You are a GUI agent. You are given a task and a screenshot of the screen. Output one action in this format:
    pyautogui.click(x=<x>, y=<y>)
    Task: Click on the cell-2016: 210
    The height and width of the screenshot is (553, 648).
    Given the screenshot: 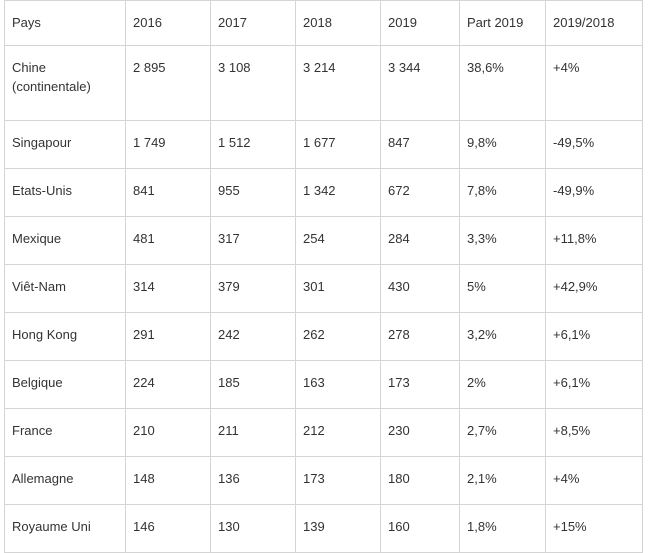 What is the action you would take?
    pyautogui.click(x=168, y=432)
    